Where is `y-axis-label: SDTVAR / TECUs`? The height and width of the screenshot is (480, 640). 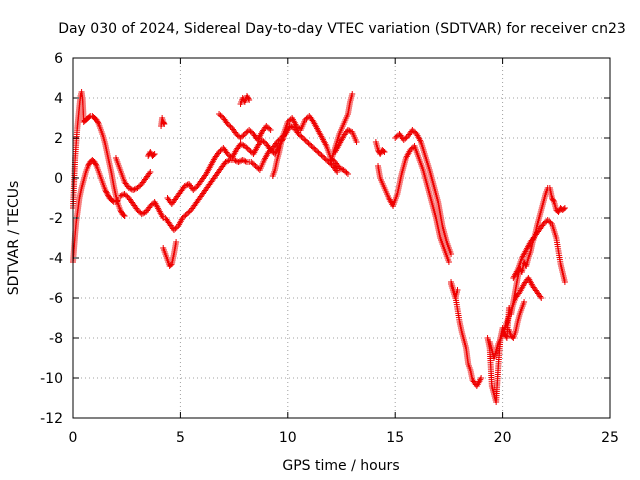 y-axis-label: SDTVAR / TECUs is located at coordinates (14, 238).